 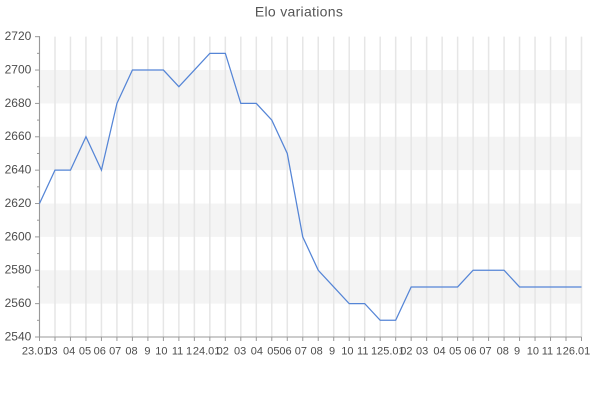 What do you see at coordinates (18, 303) in the screenshot?
I see `svg-text: 2560` at bounding box center [18, 303].